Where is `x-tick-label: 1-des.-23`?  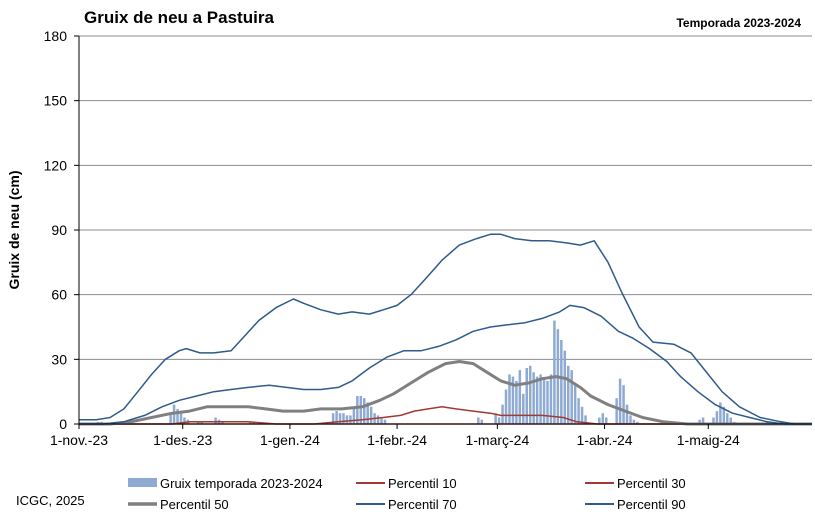
x-tick-label: 1-des.-23 is located at coordinates (182, 440).